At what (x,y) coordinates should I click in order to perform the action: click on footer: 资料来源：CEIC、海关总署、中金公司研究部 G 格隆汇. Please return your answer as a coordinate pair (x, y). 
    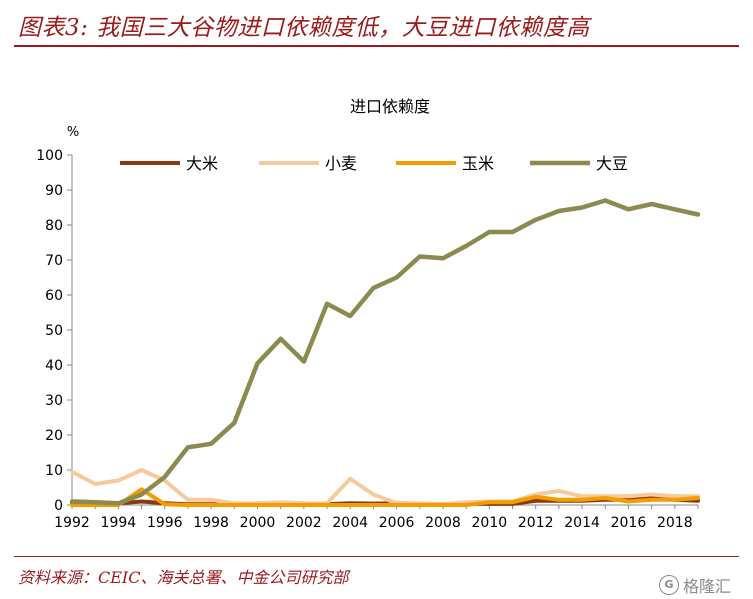
    Looking at the image, I should click on (376, 577).